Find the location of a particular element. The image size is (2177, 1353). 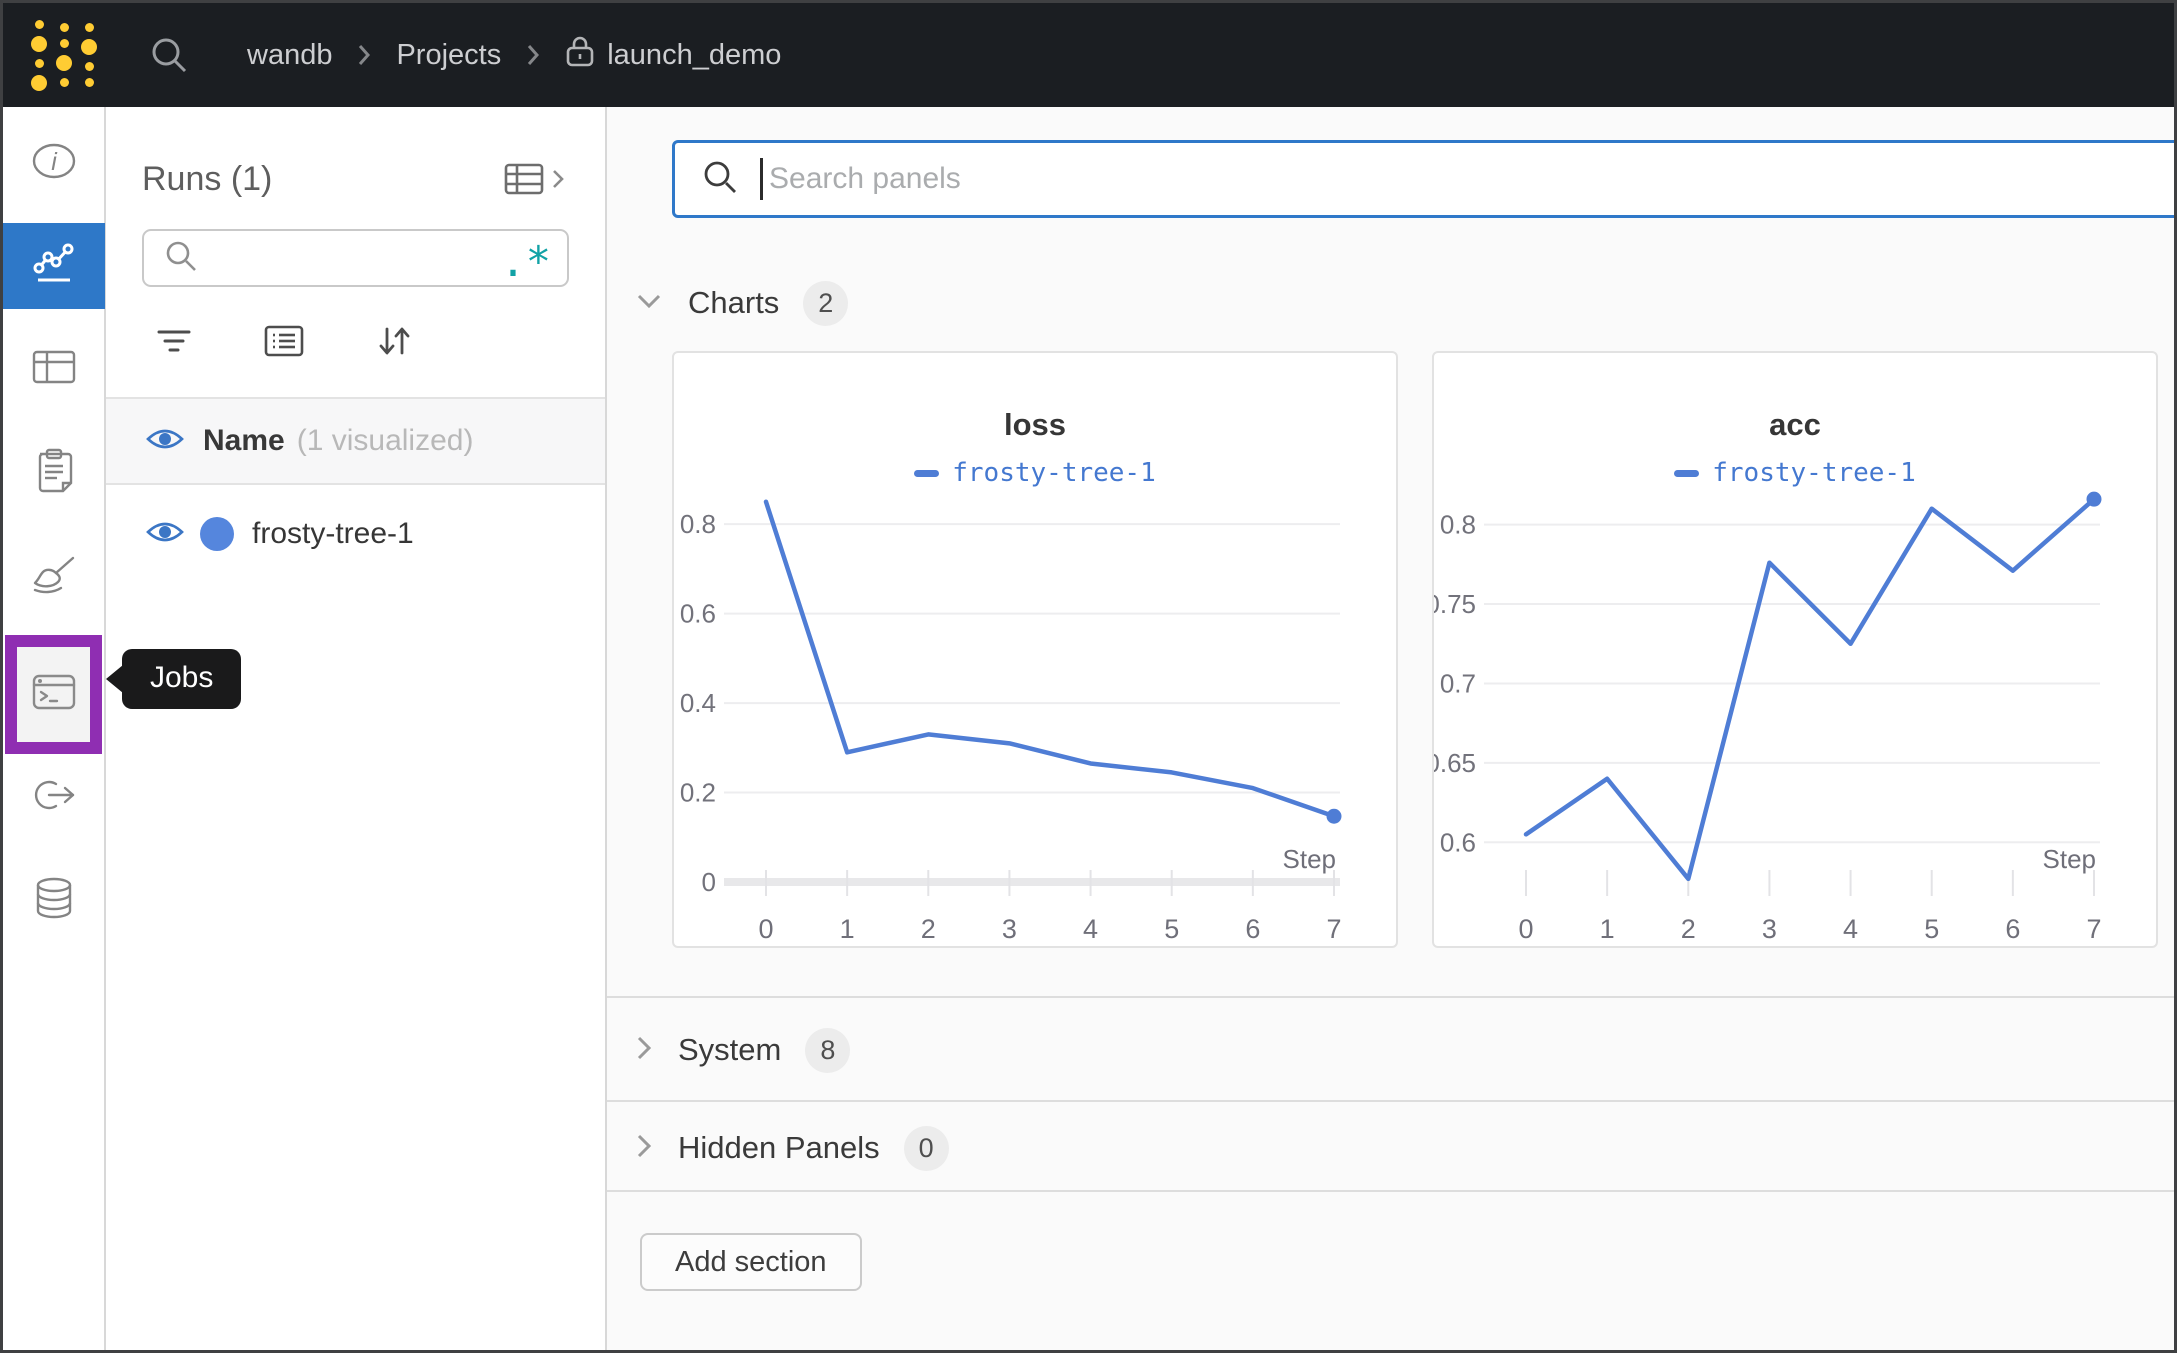

clipboard-icon is located at coordinates (54, 472).